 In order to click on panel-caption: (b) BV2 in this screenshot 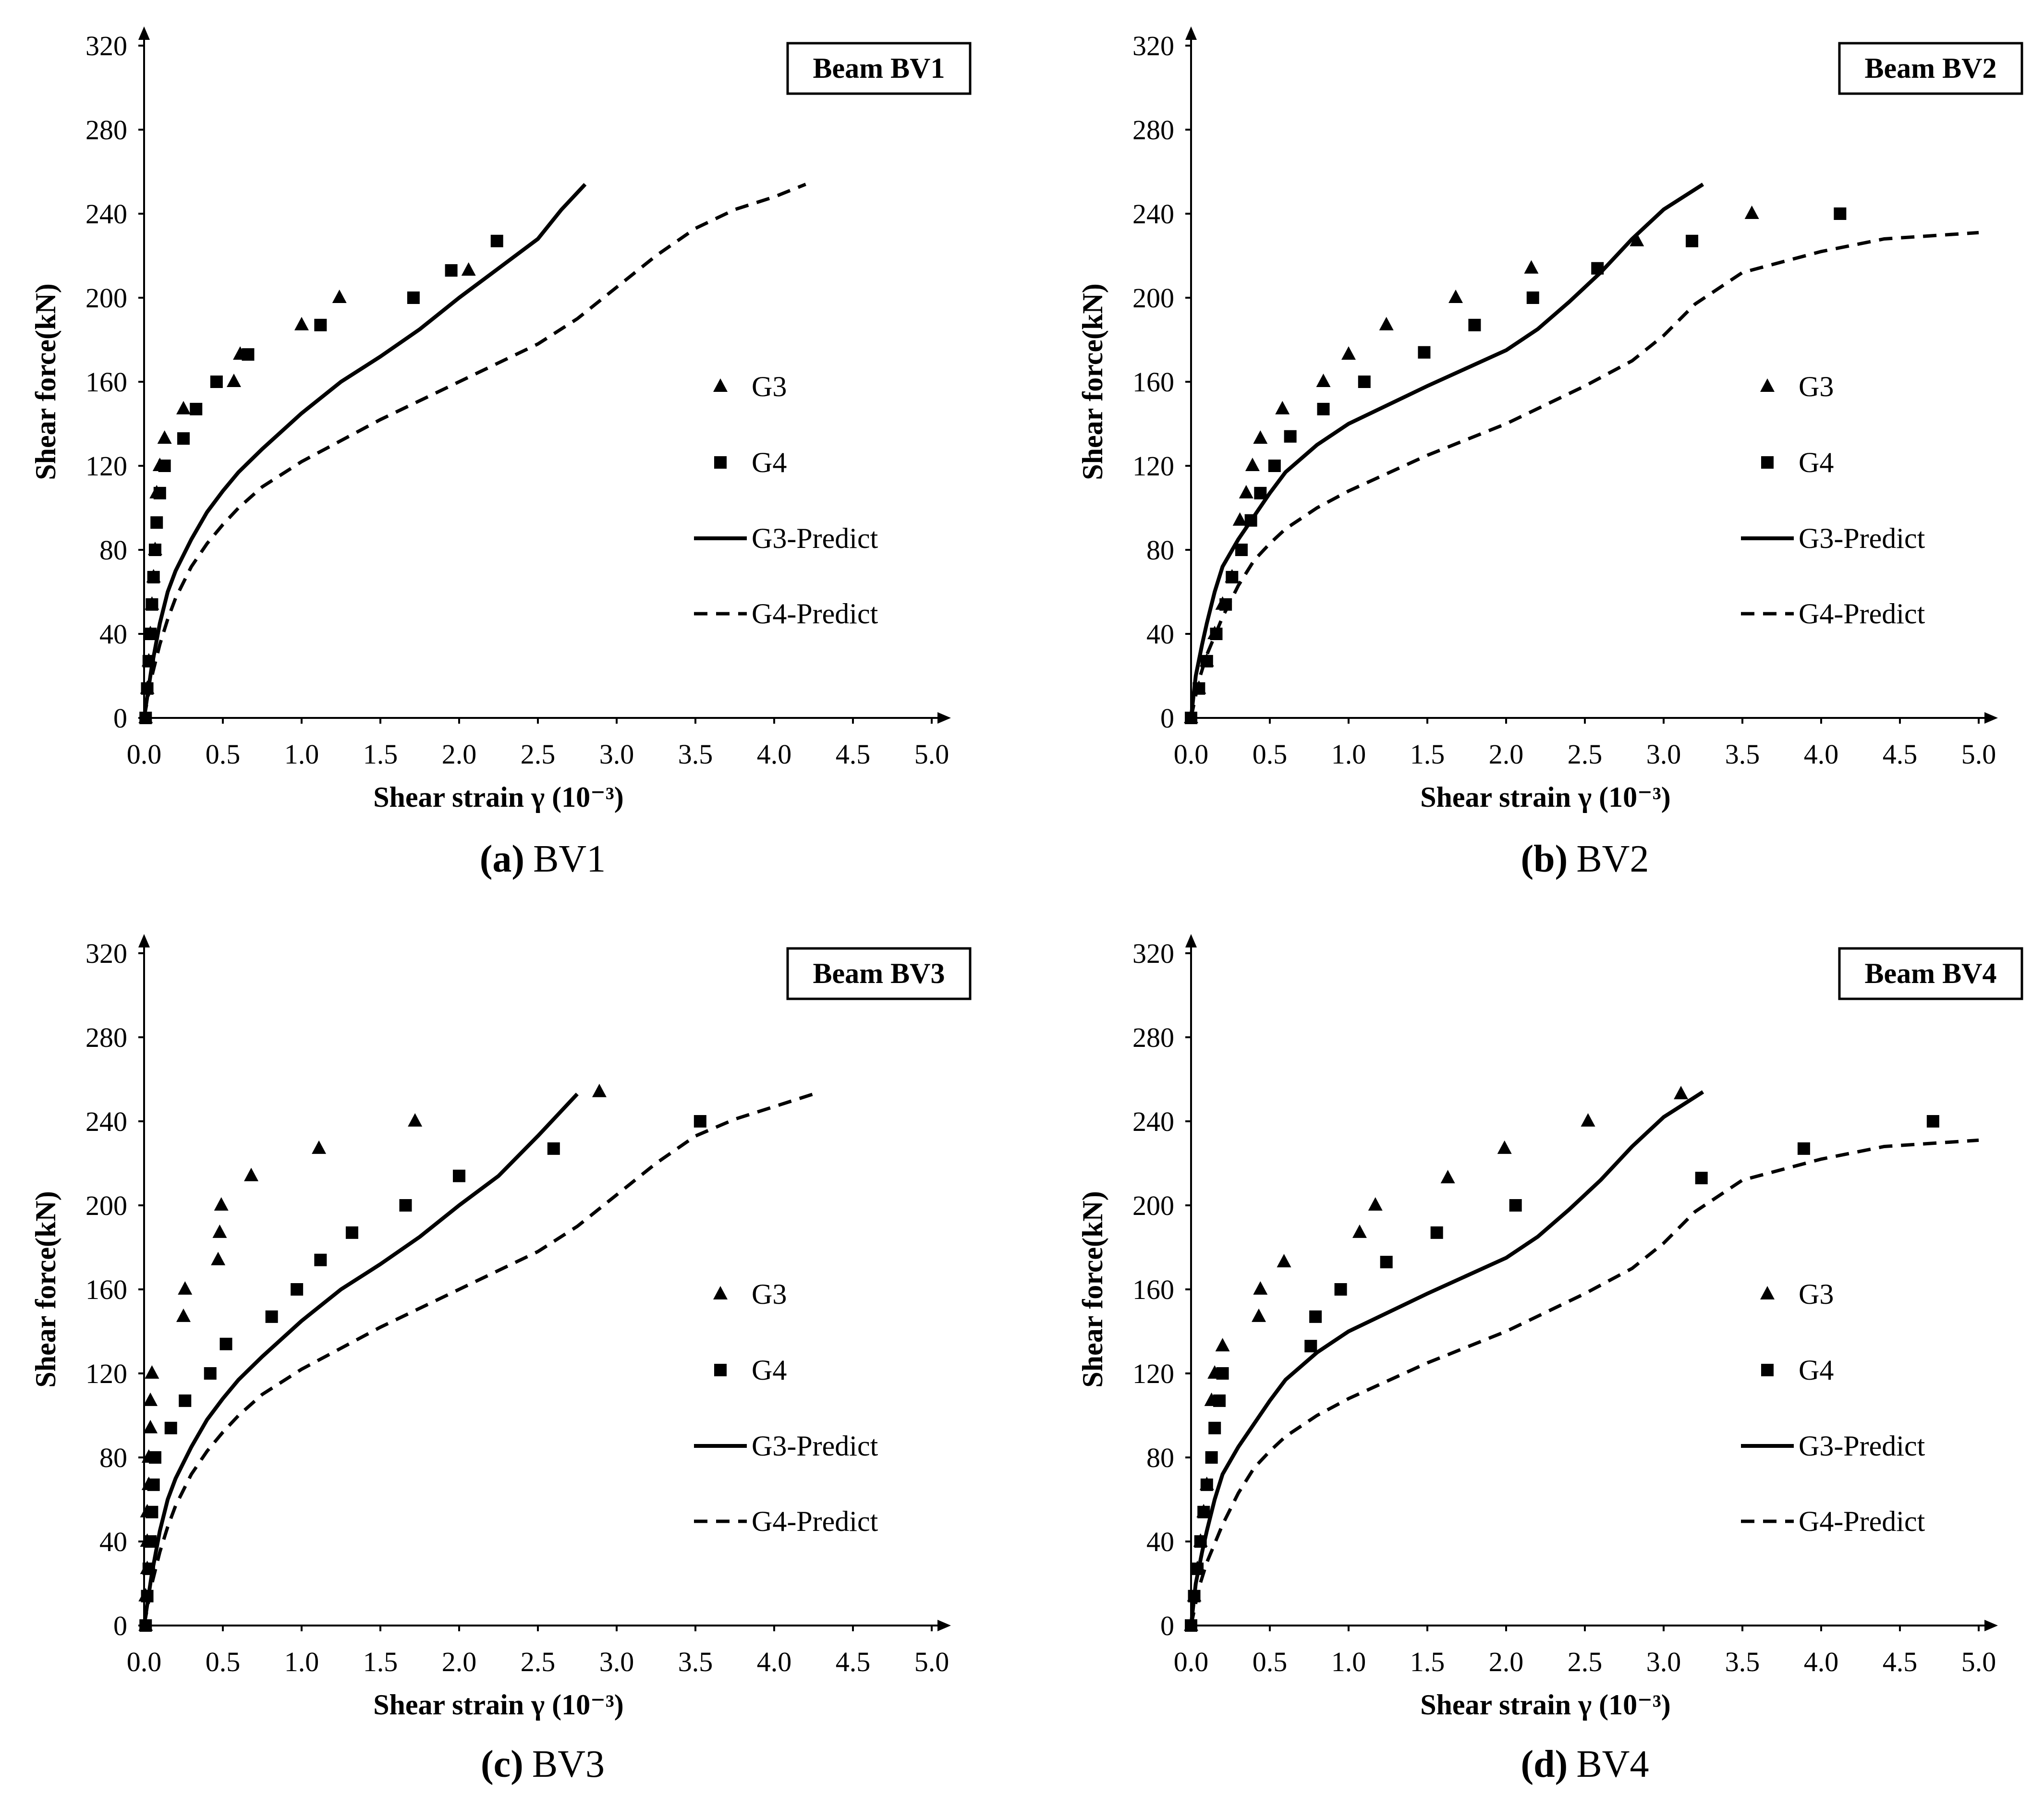, I will do `click(1585, 859)`.